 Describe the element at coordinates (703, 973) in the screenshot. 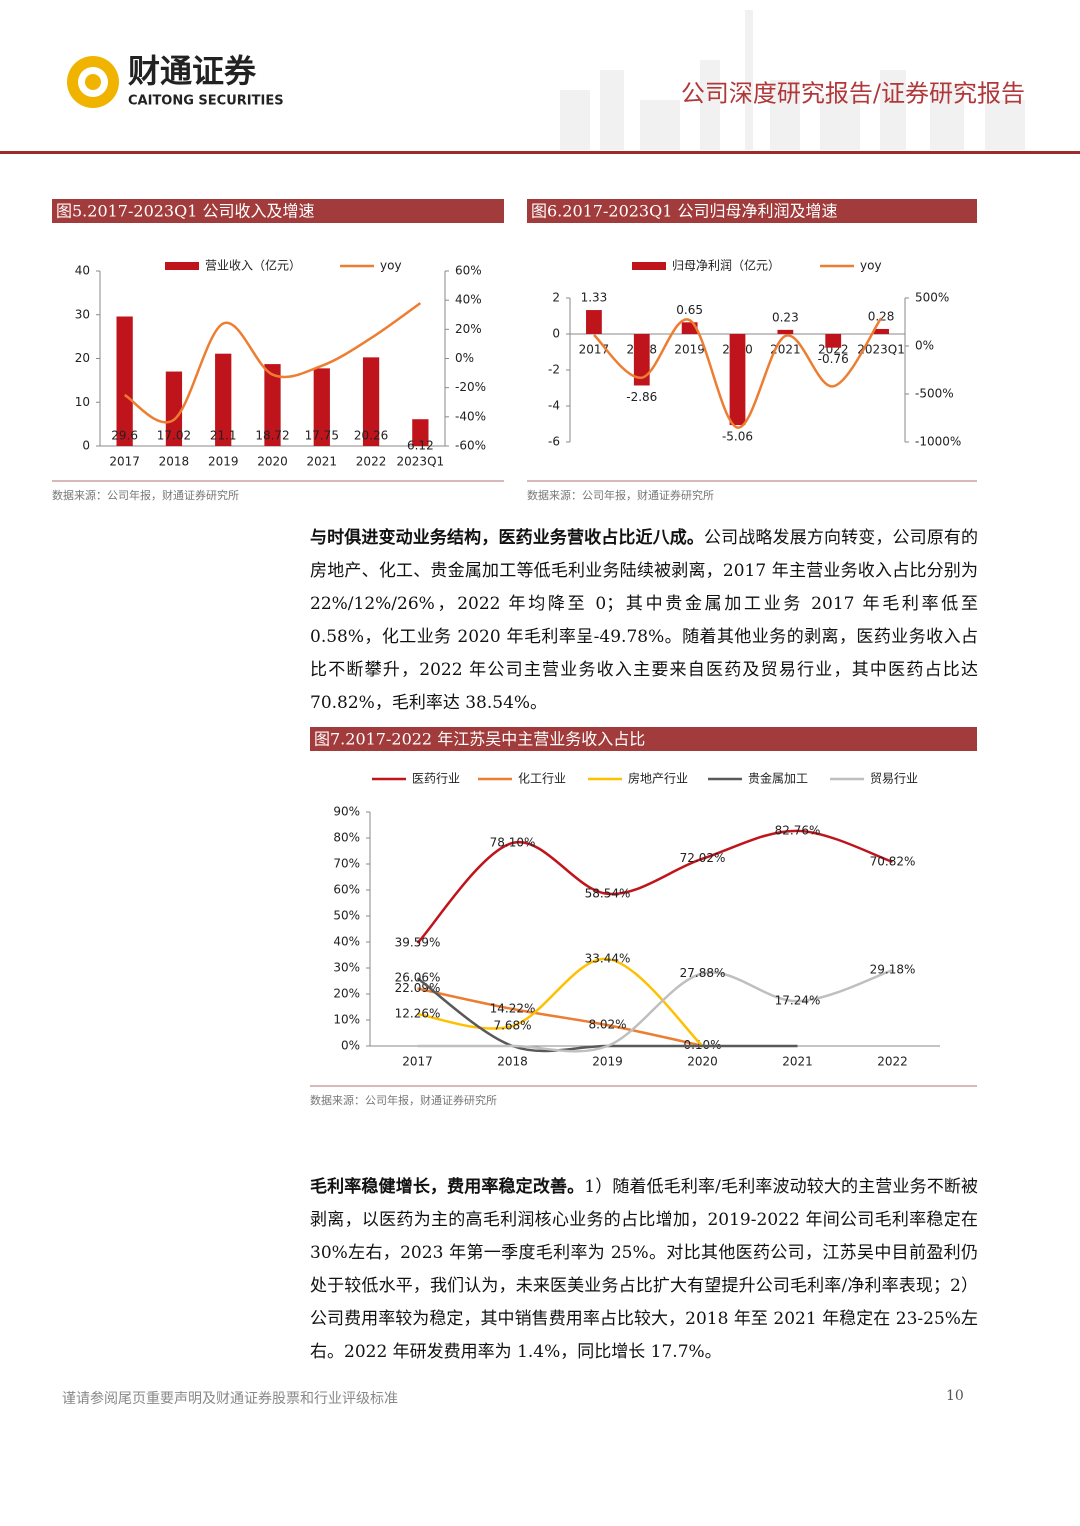

I see `data-label: 27.88%` at that location.